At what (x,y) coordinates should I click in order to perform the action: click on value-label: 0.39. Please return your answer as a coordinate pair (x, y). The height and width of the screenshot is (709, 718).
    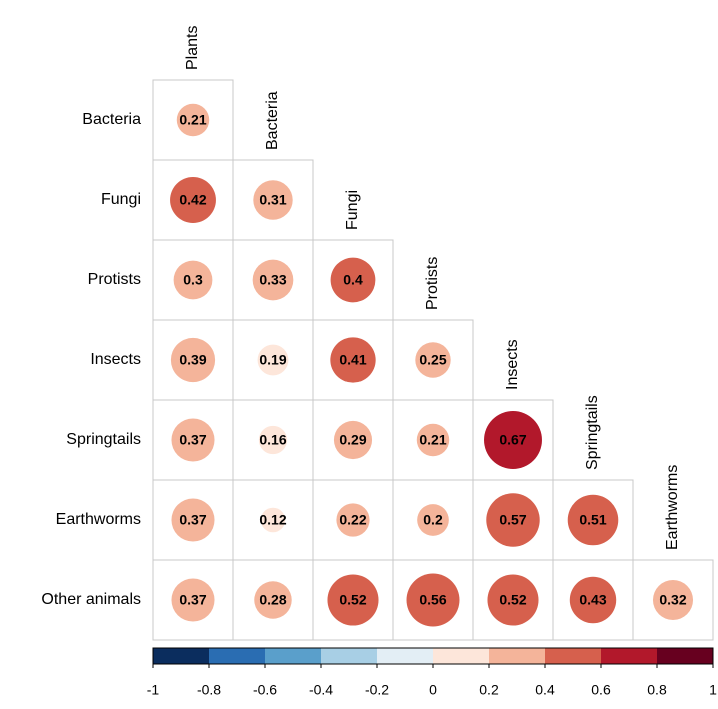
    Looking at the image, I should click on (192, 360).